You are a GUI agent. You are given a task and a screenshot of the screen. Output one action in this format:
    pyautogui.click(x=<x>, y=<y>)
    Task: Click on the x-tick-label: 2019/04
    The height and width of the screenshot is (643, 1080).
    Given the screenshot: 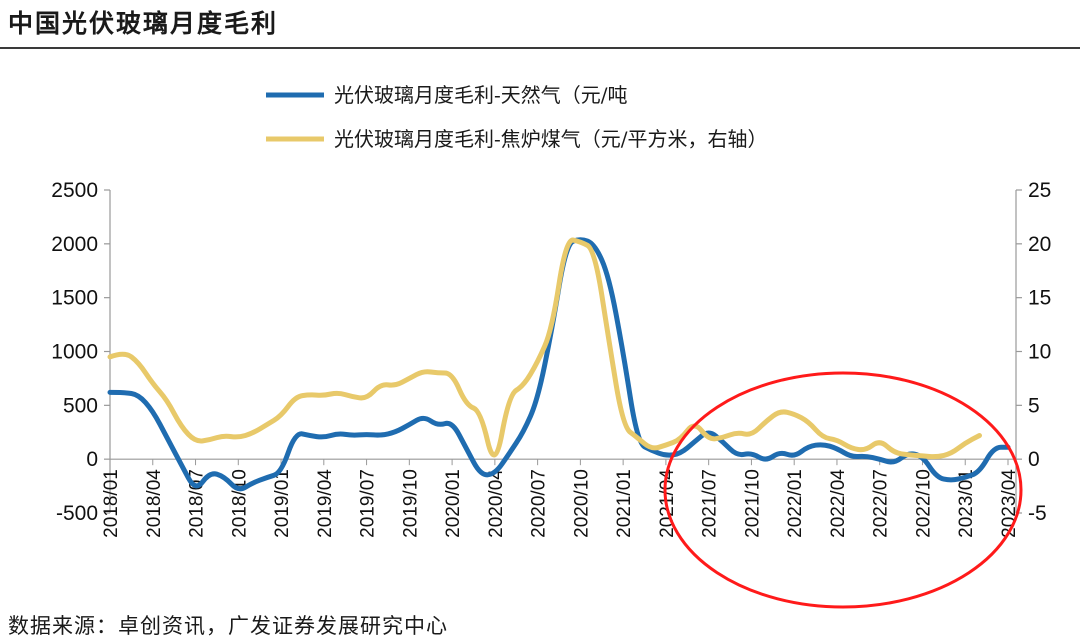 What is the action you would take?
    pyautogui.click(x=325, y=503)
    